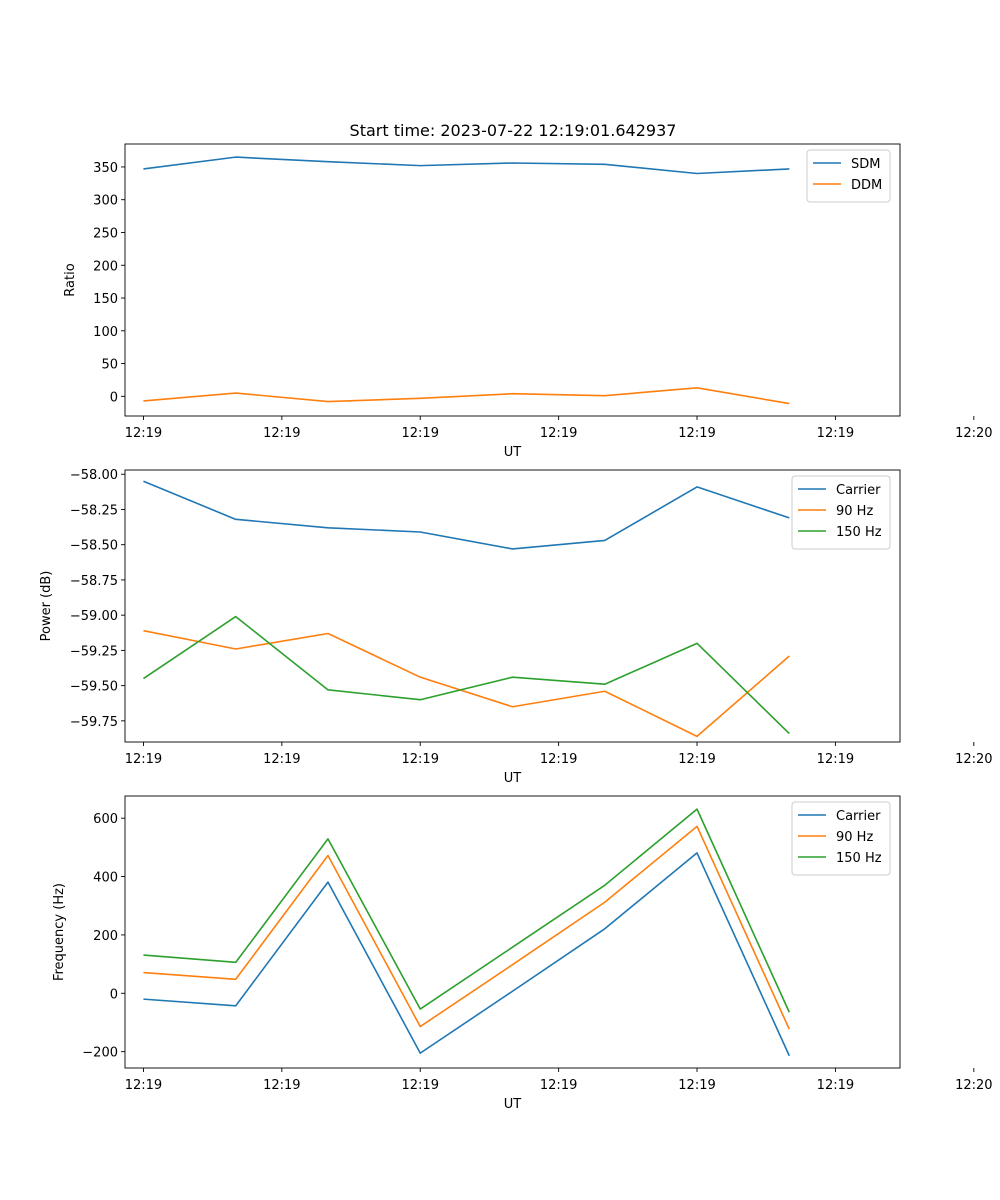 This screenshot has width=1000, height=1200. Describe the element at coordinates (466, 515) in the screenshot. I see `power-series-line-carrier` at that location.